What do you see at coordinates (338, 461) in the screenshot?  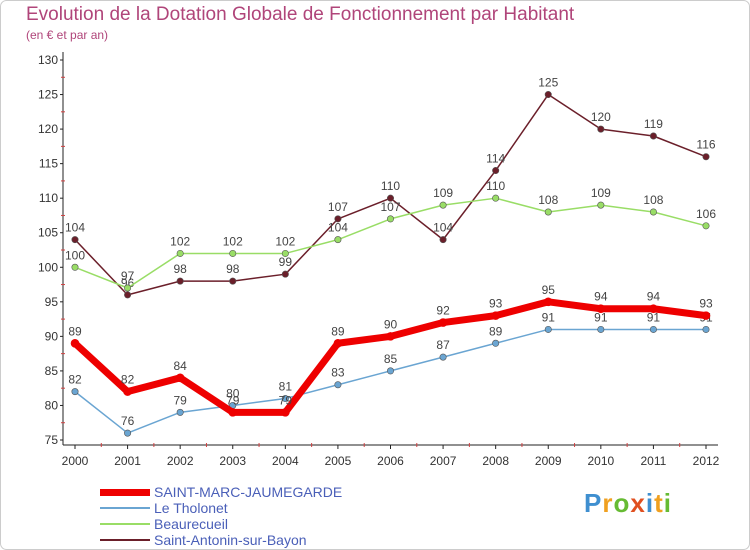 I see `x-tick-label: 2005` at bounding box center [338, 461].